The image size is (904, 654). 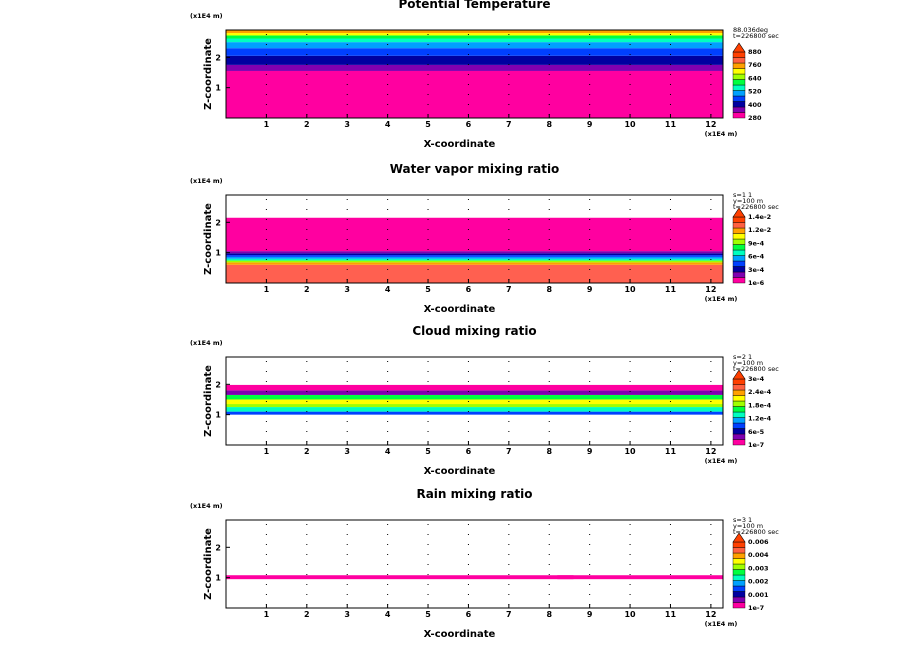 What do you see at coordinates (756, 283) in the screenshot?
I see `colorbar-label: 1e-6` at bounding box center [756, 283].